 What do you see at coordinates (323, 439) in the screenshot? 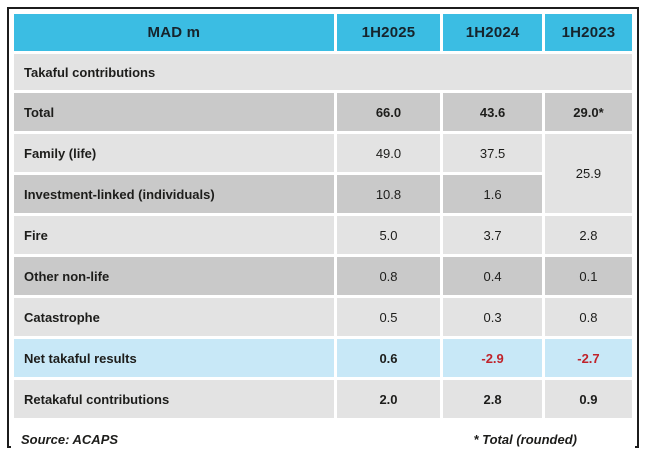
I see `table-footer: Source: ACAPS * Total (rounded)` at bounding box center [323, 439].